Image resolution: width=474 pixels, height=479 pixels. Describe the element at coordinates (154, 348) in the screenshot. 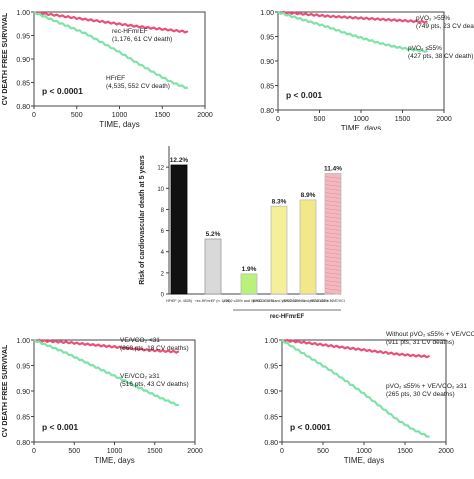

I see `series-count-label: (660 pts, 18 CV deaths)` at that location.